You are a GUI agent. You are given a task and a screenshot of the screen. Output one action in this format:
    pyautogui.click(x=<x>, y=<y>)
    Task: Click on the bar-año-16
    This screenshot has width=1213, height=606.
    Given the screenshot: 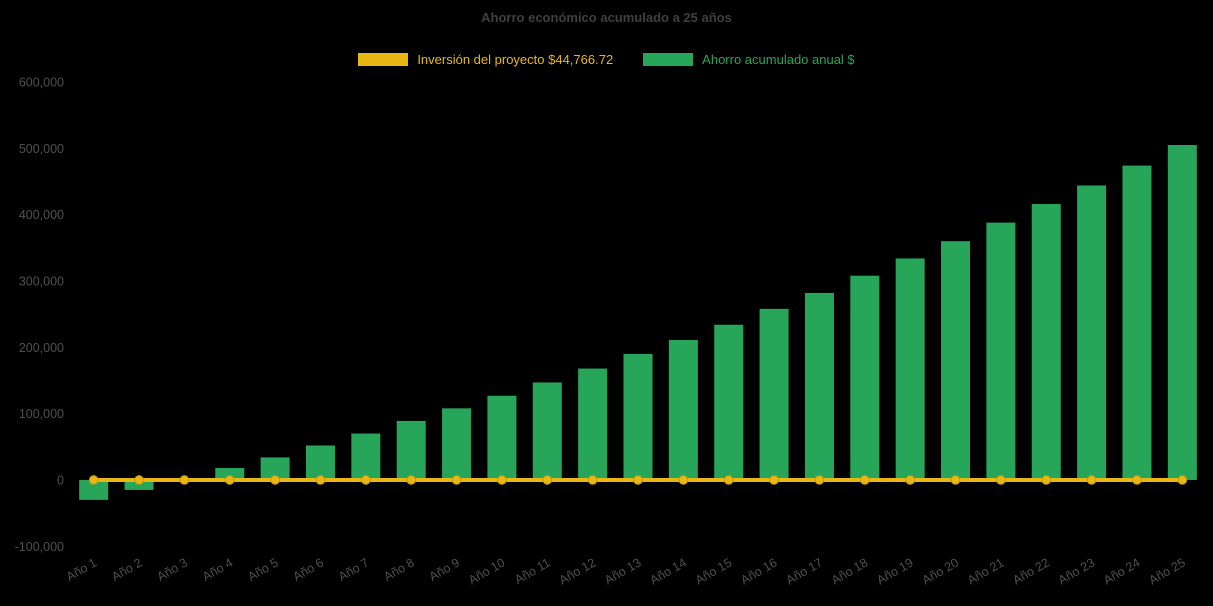 What is the action you would take?
    pyautogui.click(x=774, y=394)
    